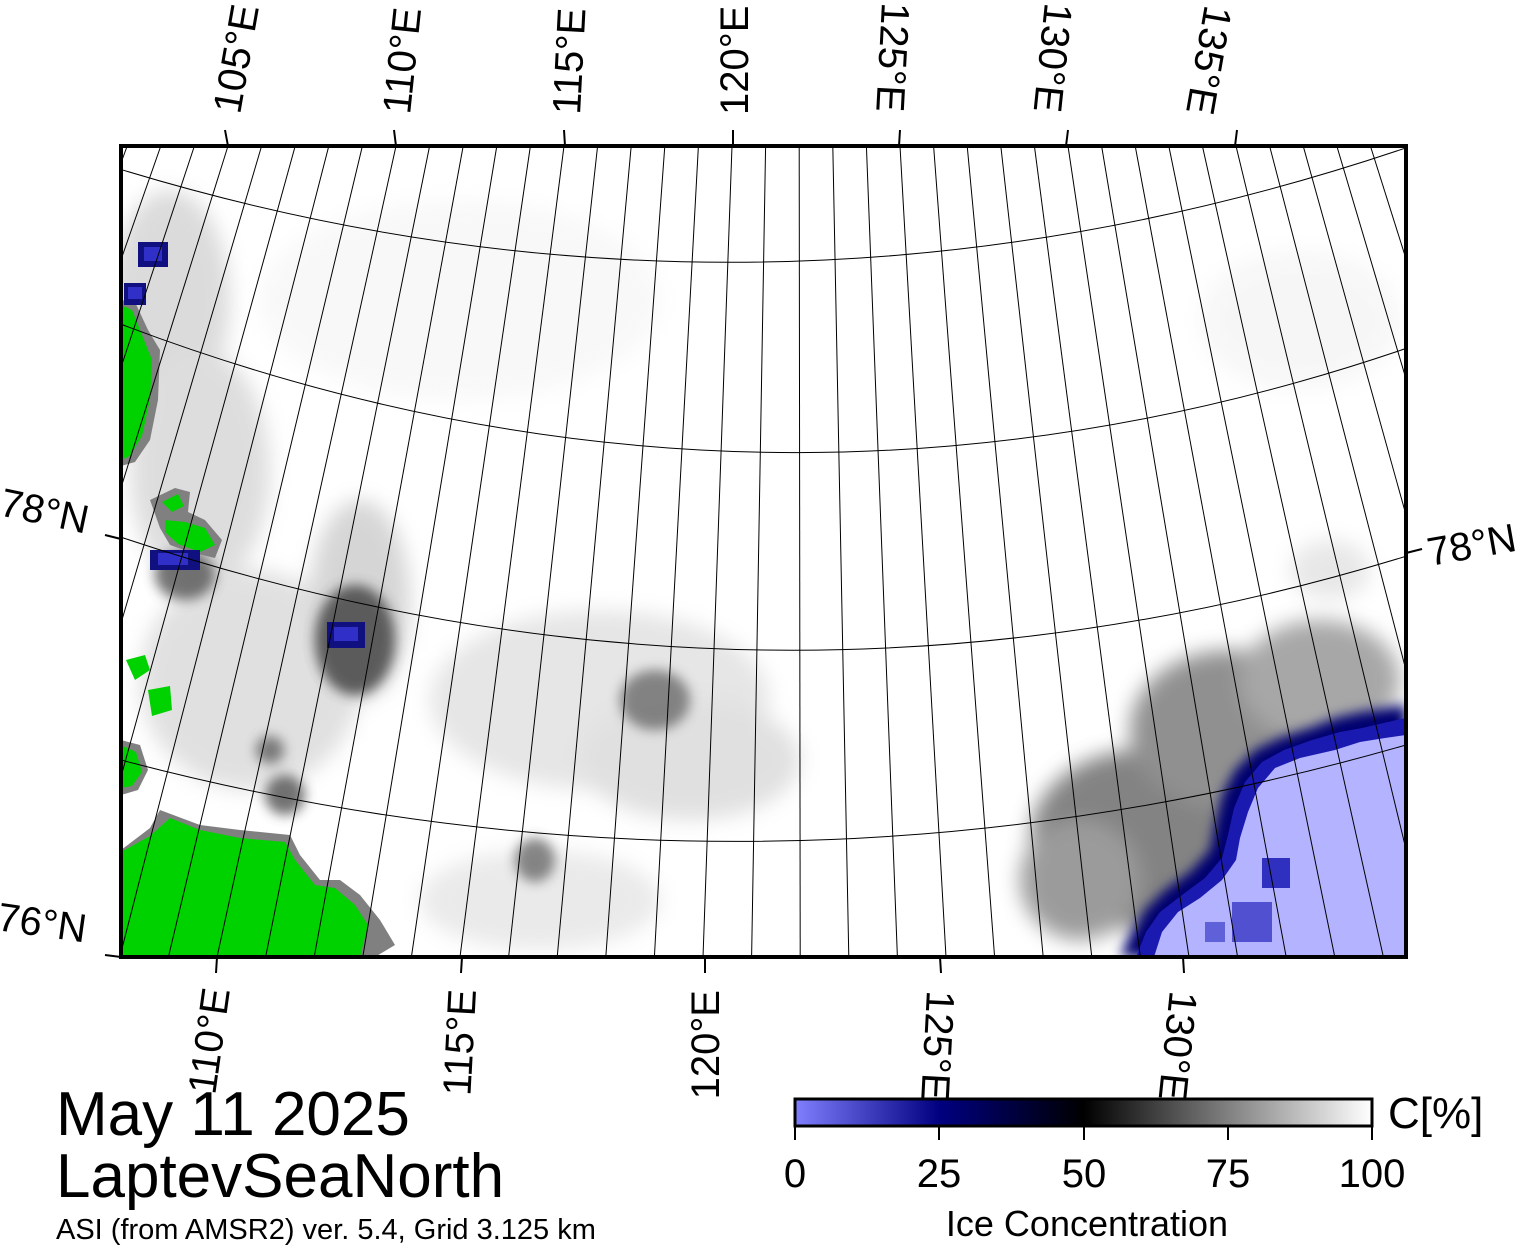 The image size is (1528, 1250). Describe the element at coordinates (1052, 57) in the screenshot. I see `top-label-130e: 130°E` at that location.